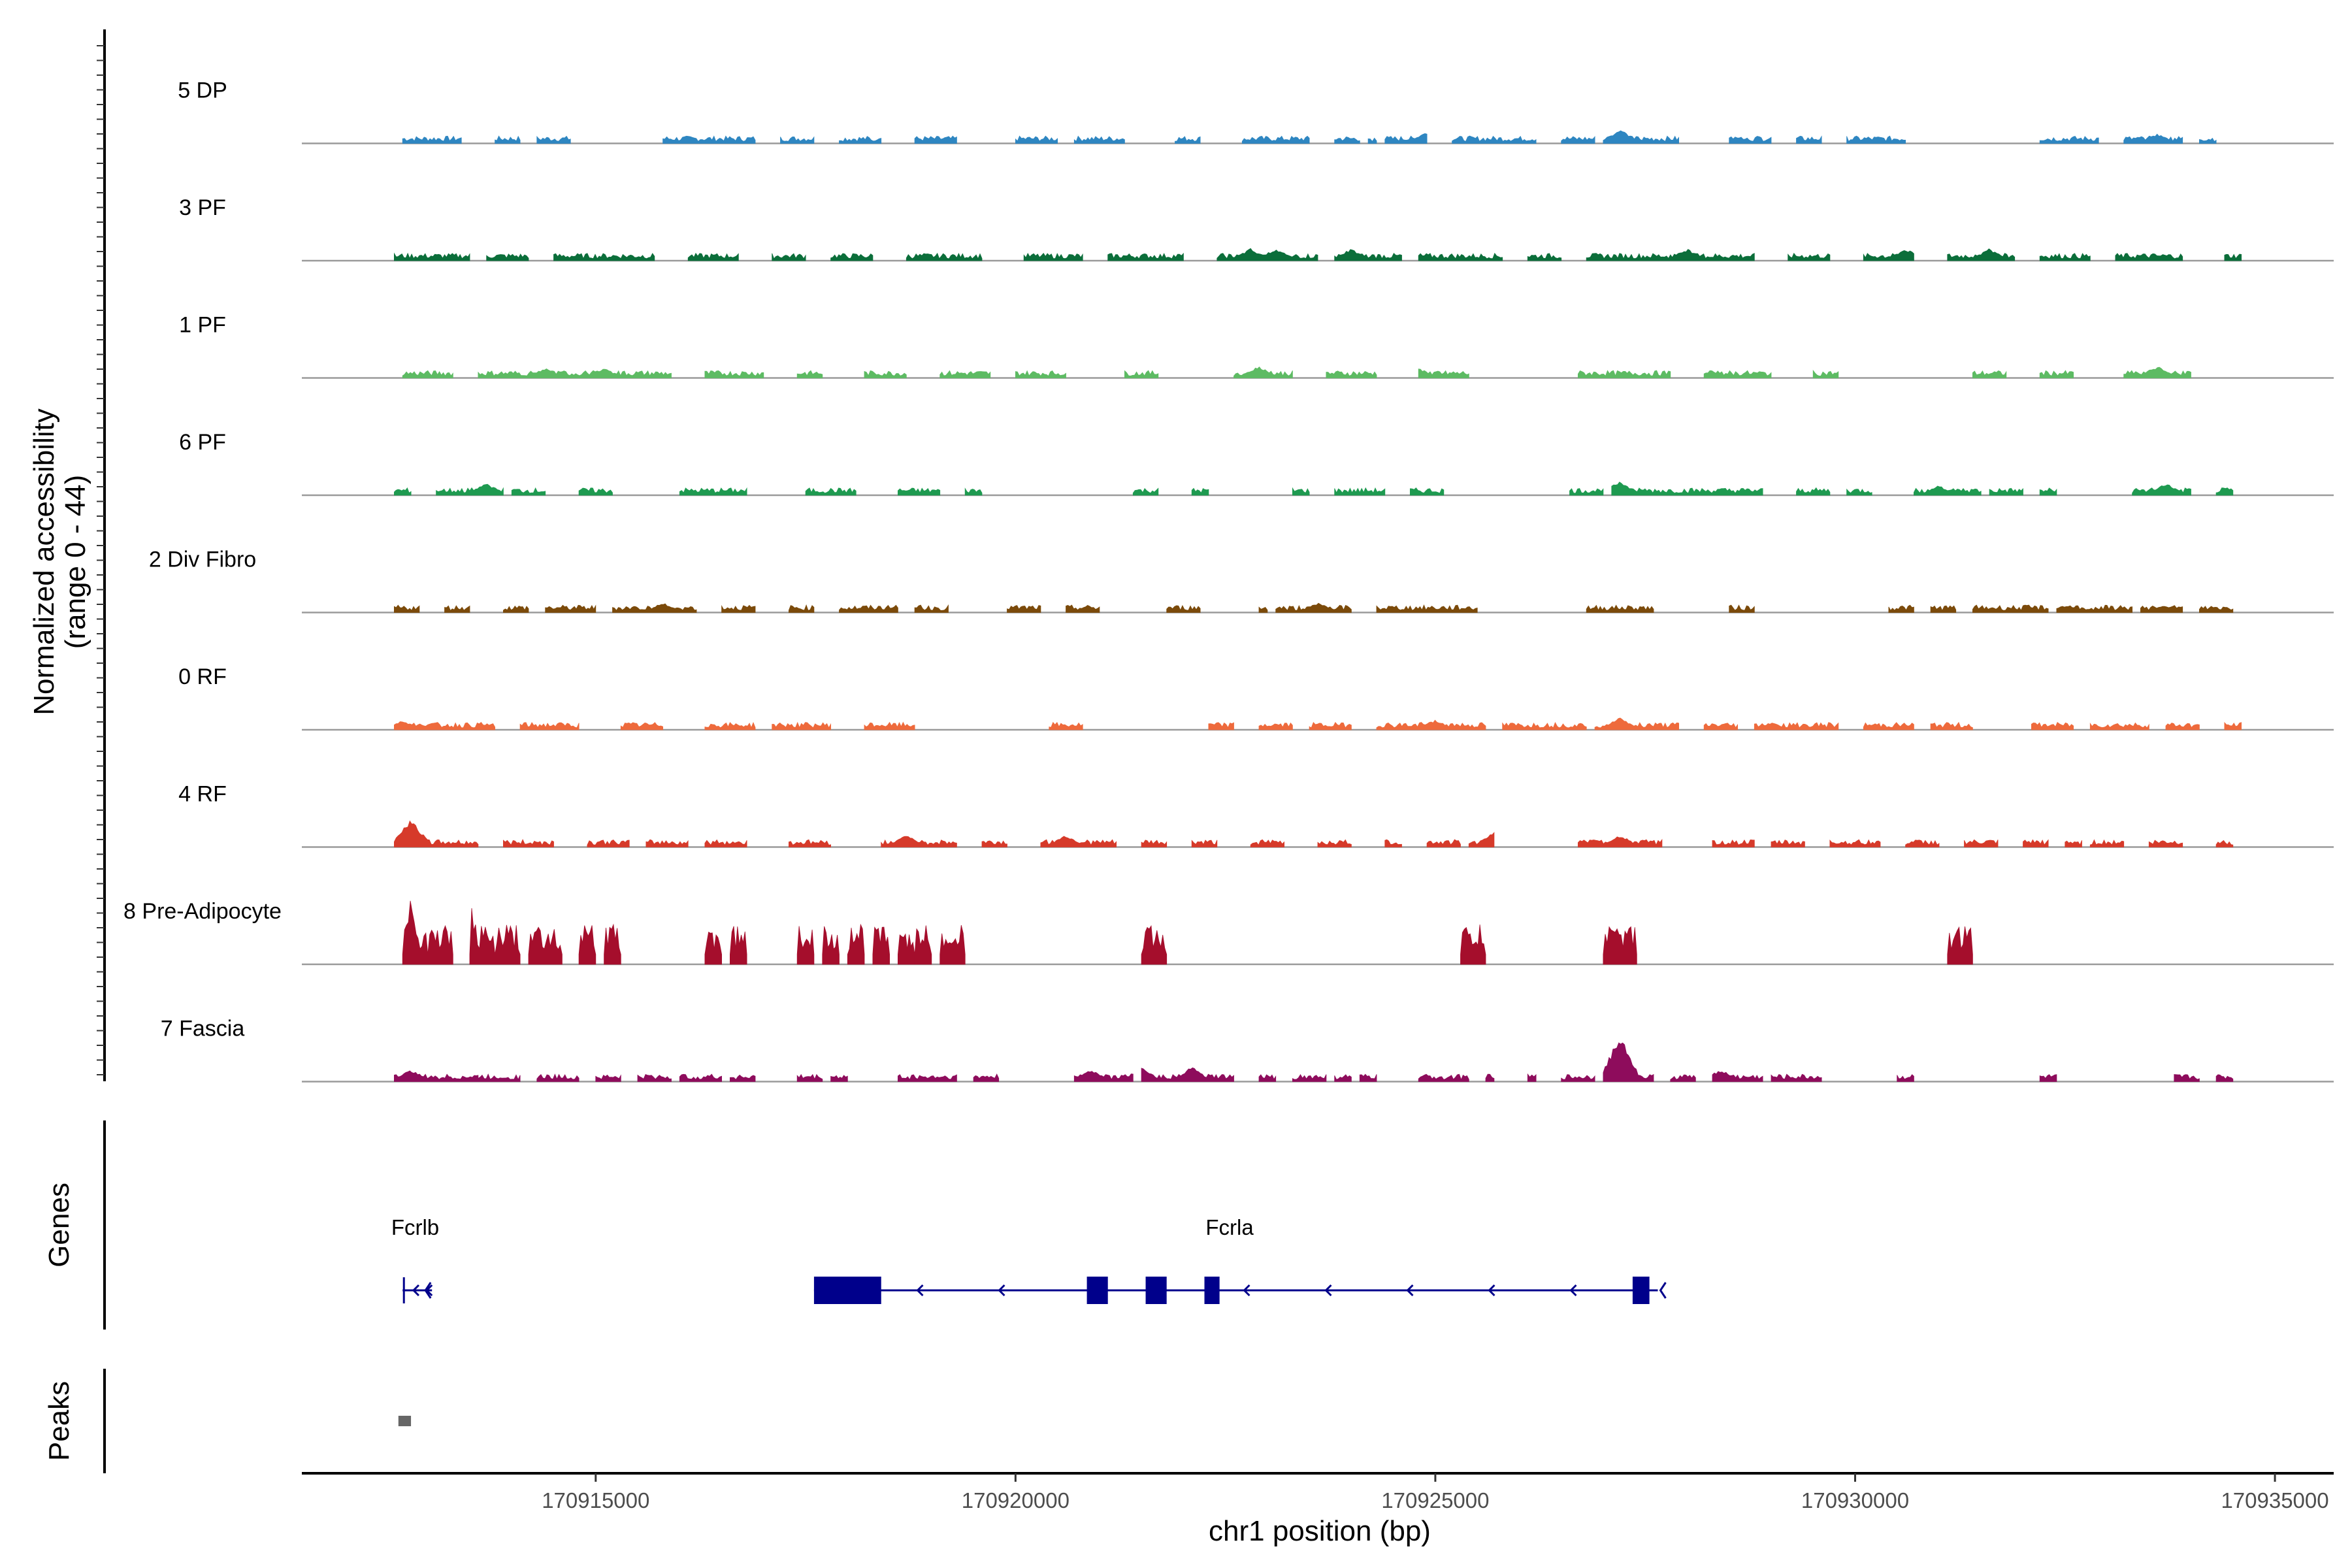  Describe the element at coordinates (202, 794) in the screenshot. I see `track-label: 4 RF` at that location.